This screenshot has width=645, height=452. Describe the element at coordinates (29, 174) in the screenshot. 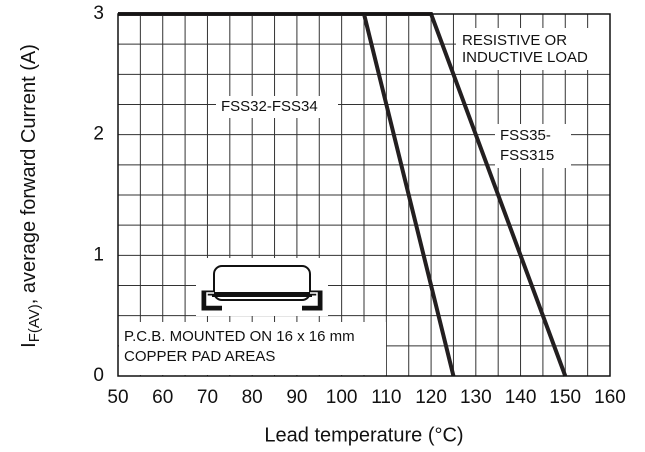

I see `y-title-rest: , average forward Current (A)` at that location.